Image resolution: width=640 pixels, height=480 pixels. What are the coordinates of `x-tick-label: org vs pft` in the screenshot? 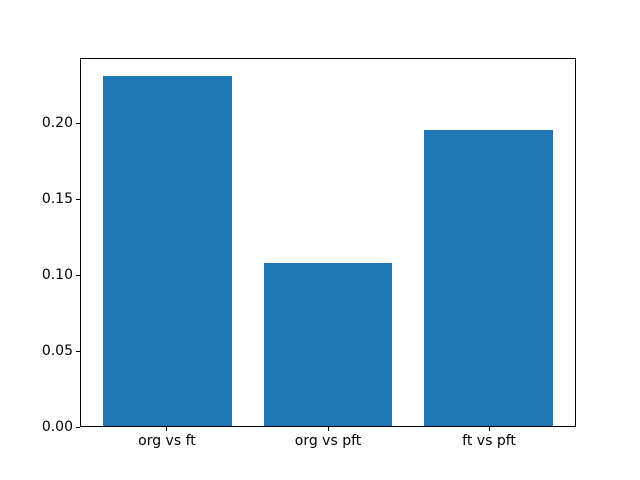 It's located at (328, 441).